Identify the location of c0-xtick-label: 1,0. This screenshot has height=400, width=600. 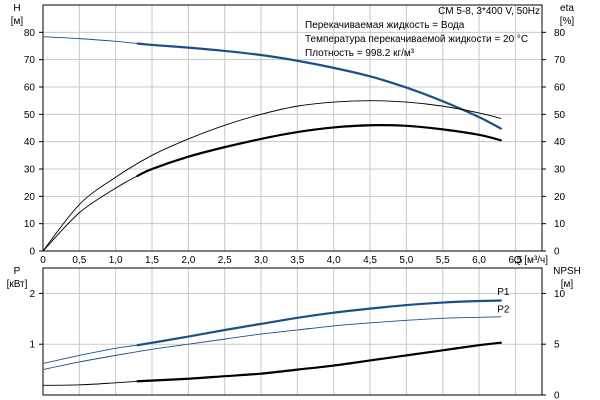
(116, 260).